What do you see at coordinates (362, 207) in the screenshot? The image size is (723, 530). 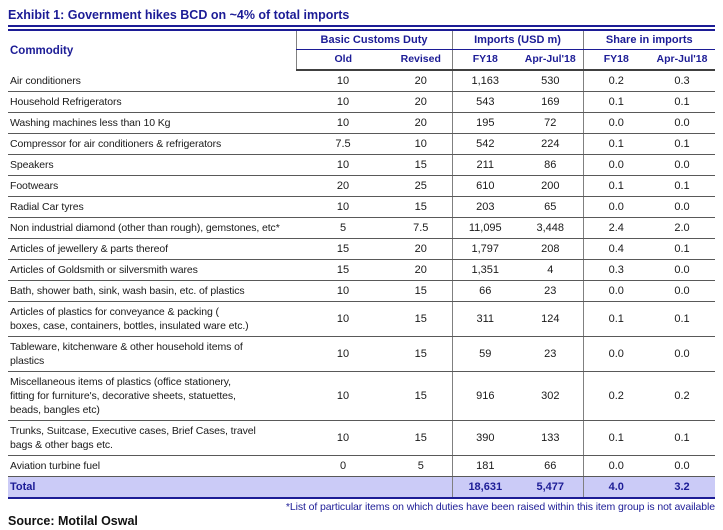 I see `table-row: Radial Car tyres 10 15 203 65 0.0 0.0` at bounding box center [362, 207].